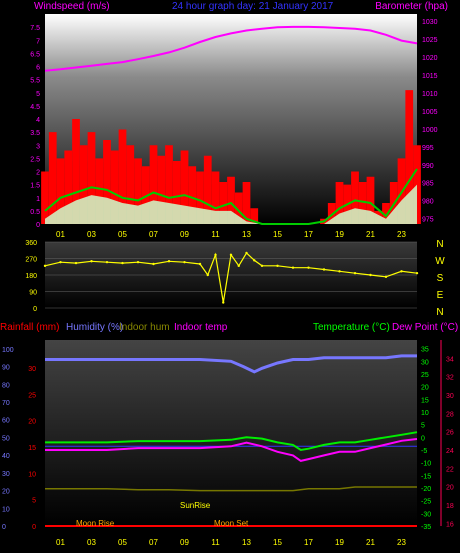  I want to click on dew-point-tick-label: 24, so click(450, 451).